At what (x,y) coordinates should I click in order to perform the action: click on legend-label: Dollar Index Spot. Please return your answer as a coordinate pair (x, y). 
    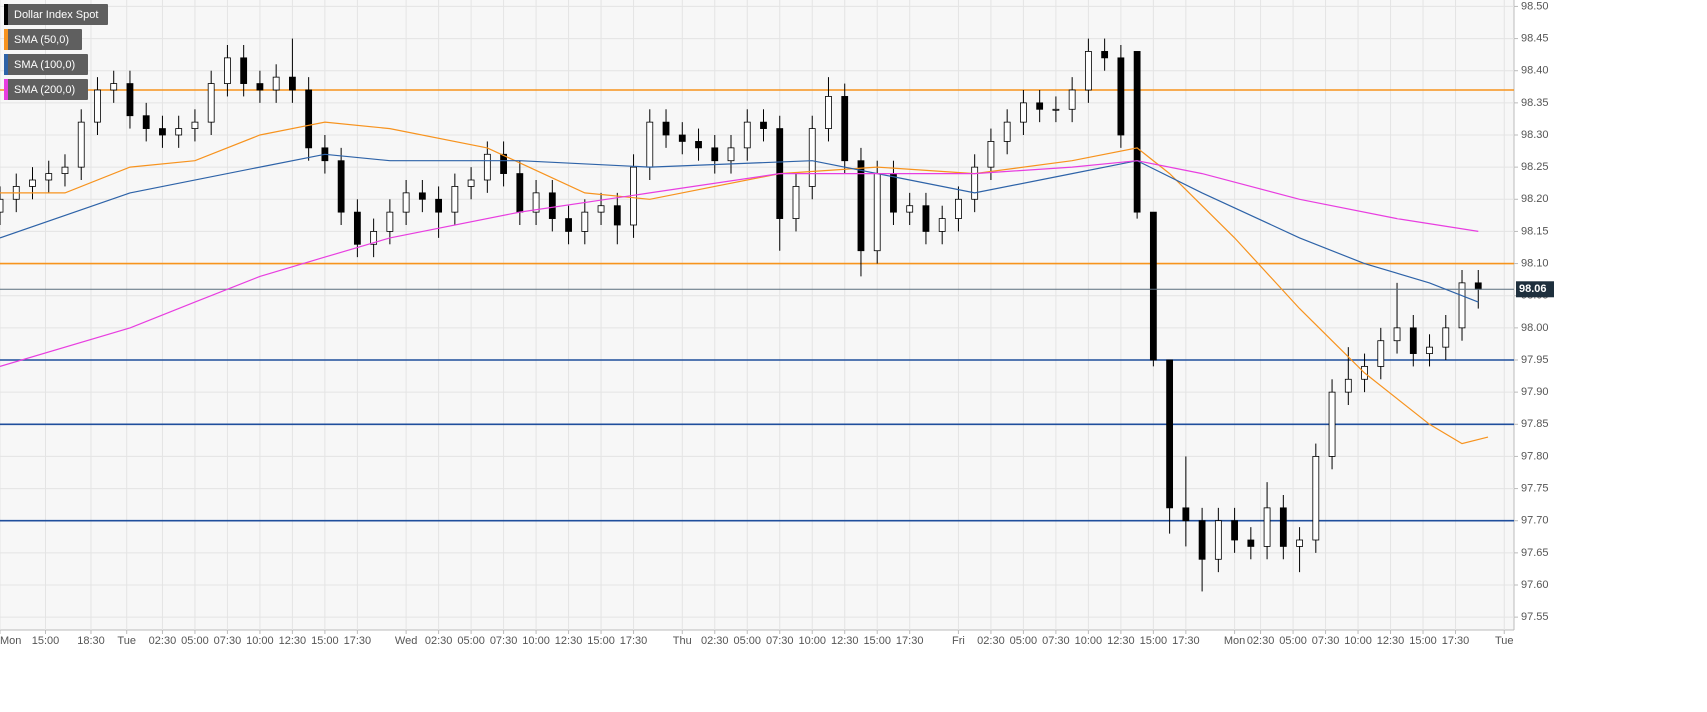
    Looking at the image, I should click on (56, 15).